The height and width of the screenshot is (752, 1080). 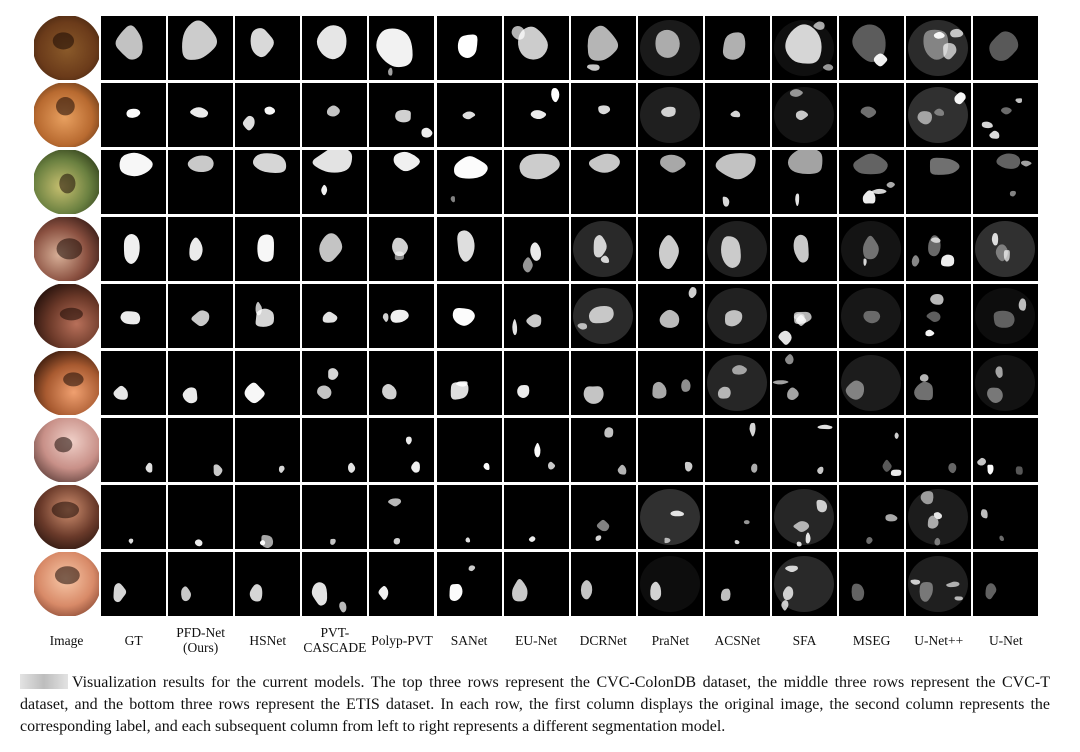 I want to click on column-label: SFA, so click(x=804, y=640).